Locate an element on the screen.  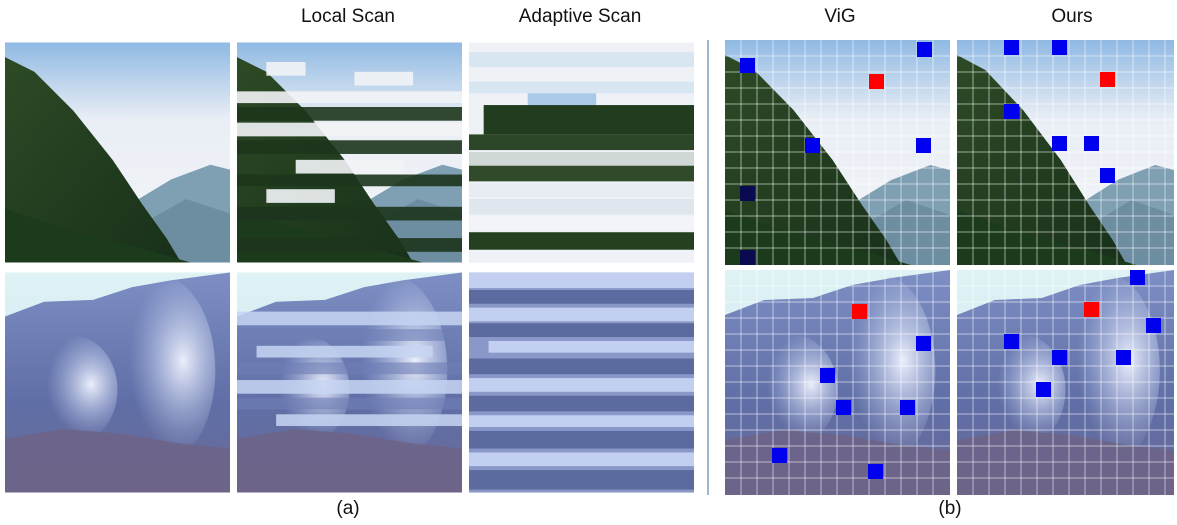
vig-image-mountain is located at coordinates (837, 152).